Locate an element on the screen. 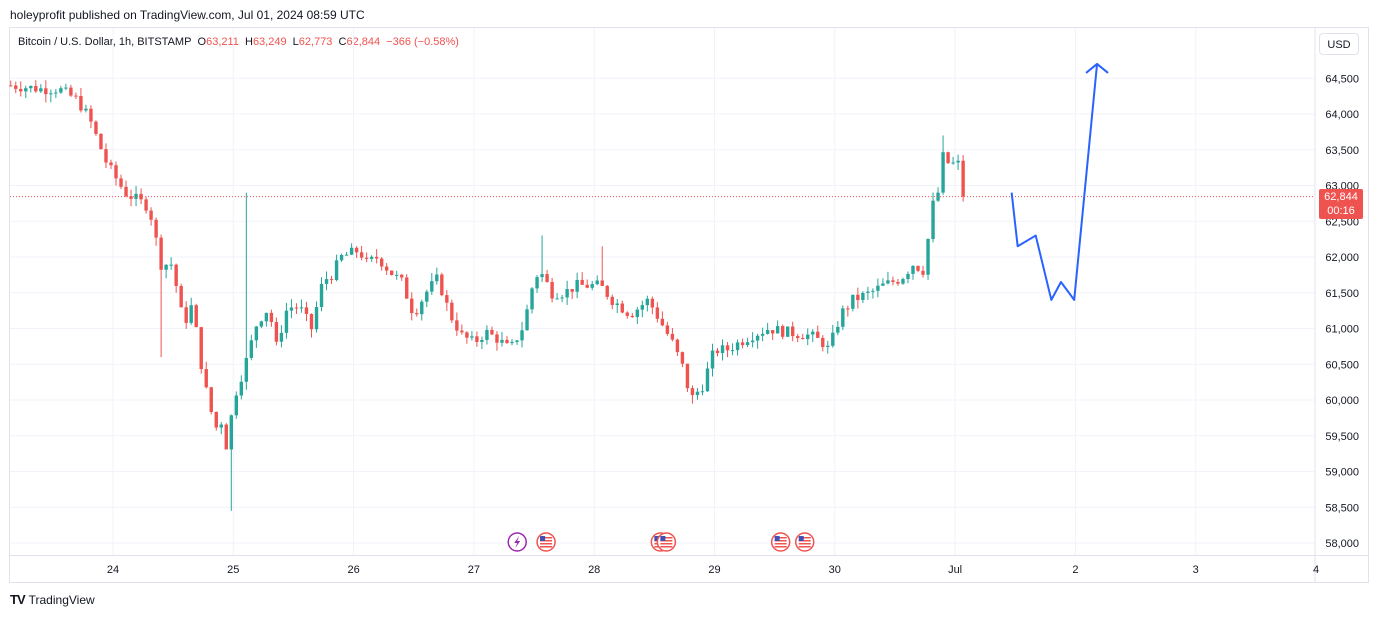 Image resolution: width=1379 pixels, height=618 pixels. projection-path is located at coordinates (1054, 182).